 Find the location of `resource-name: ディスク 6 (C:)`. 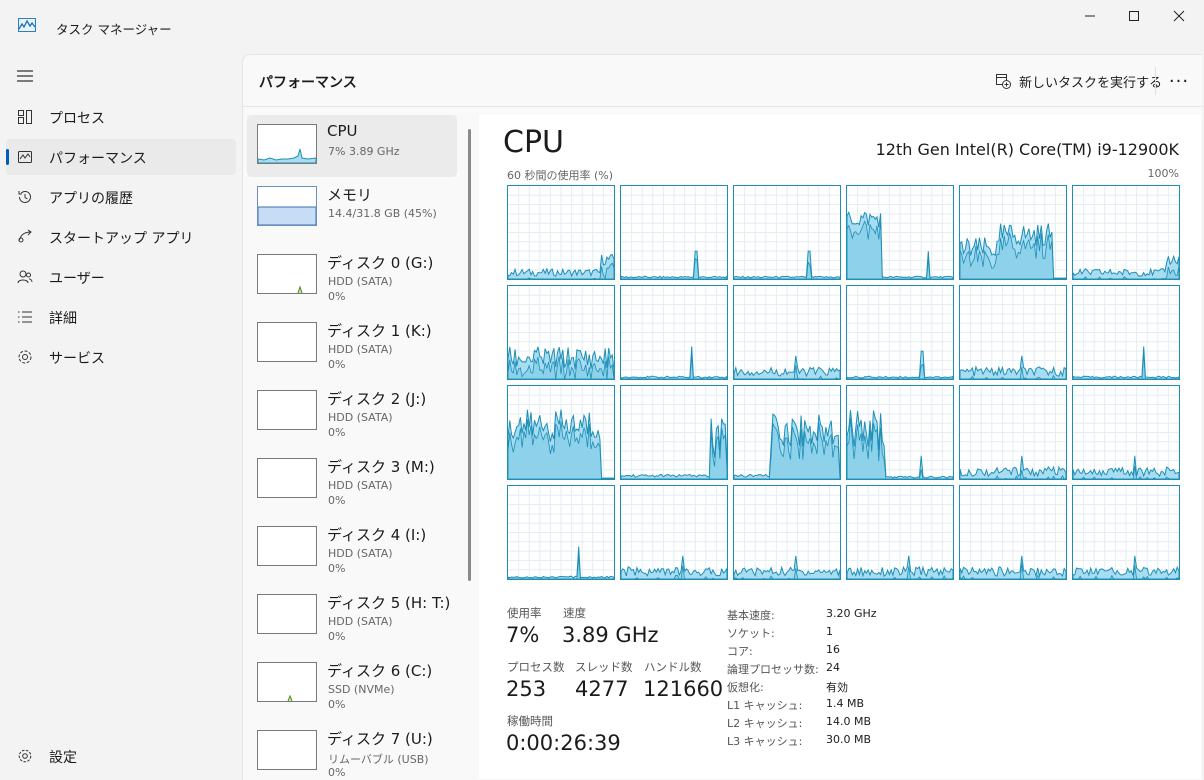

resource-name: ディスク 6 (C:) is located at coordinates (380, 671).